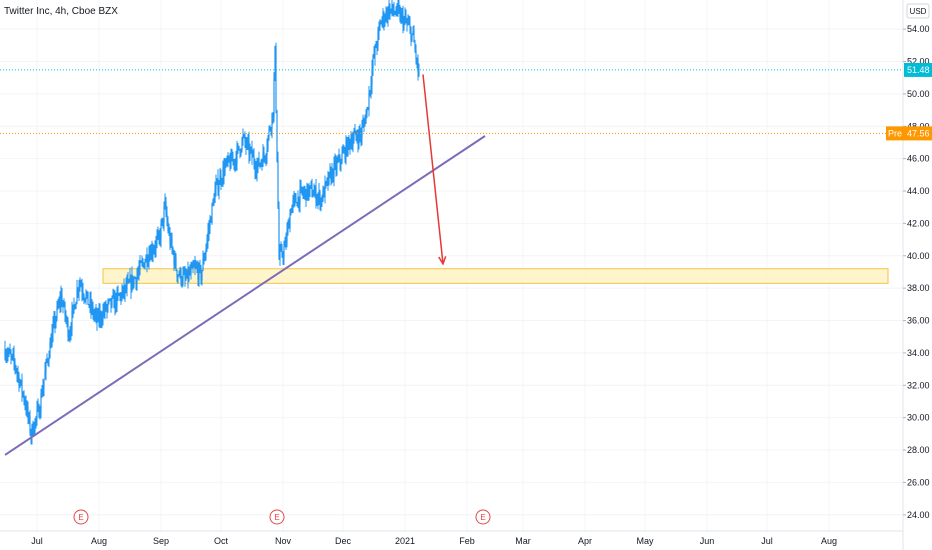 The width and height of the screenshot is (932, 550). I want to click on currency-button: USD, so click(918, 11).